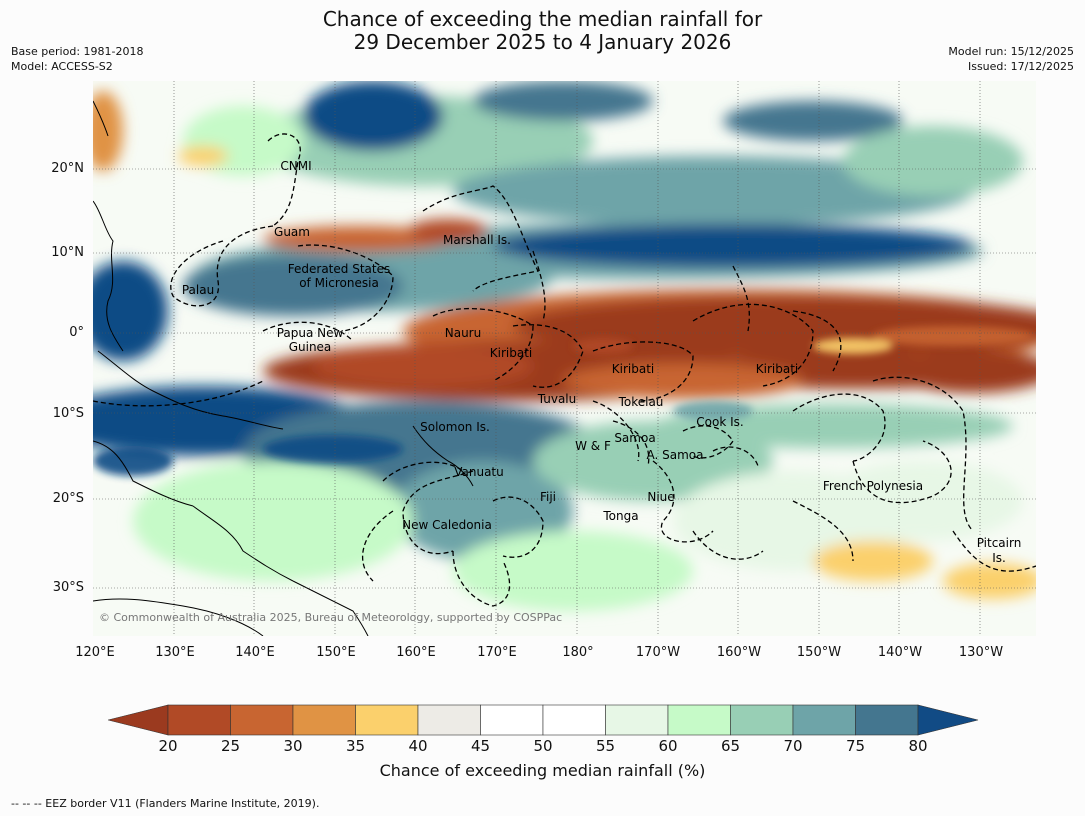 Image resolution: width=1085 pixels, height=816 pixels. I want to click on label-kiribati-central: Kiribati, so click(633, 369).